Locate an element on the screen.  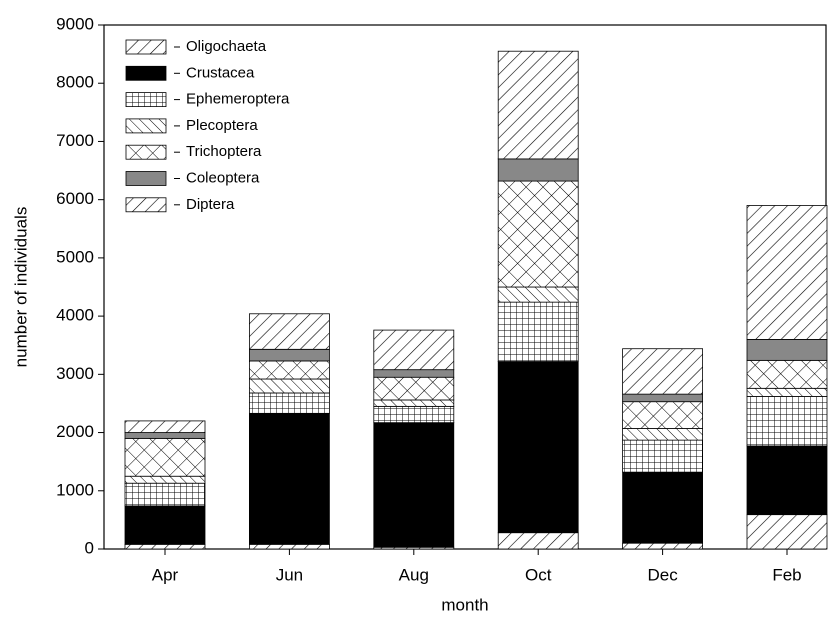
x-tick-label: Dec is located at coordinates (662, 574).